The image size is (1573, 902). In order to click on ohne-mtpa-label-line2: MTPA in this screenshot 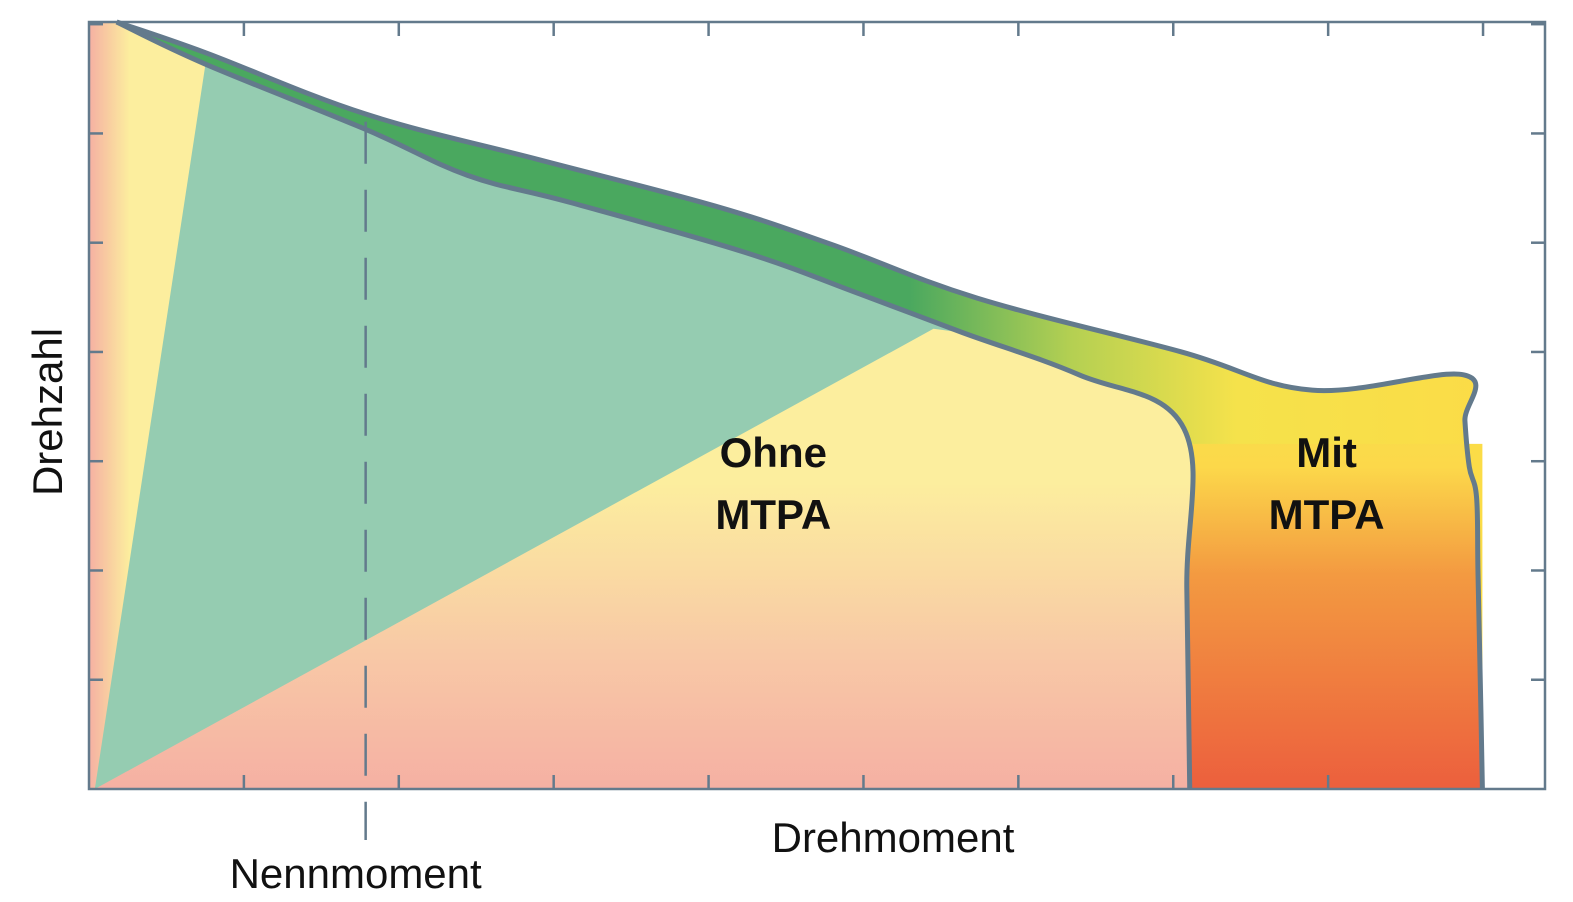, I will do `click(773, 514)`.